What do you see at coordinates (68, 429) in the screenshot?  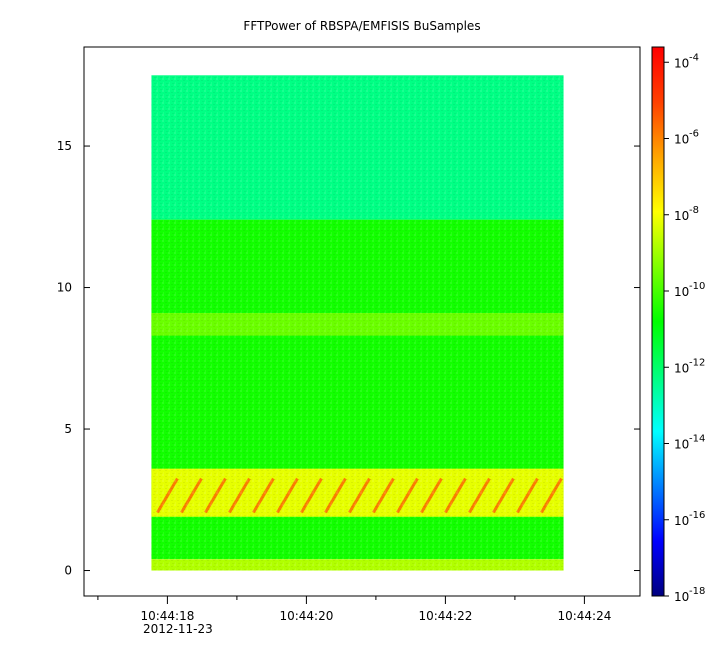 I see `y-tick-label: 5` at bounding box center [68, 429].